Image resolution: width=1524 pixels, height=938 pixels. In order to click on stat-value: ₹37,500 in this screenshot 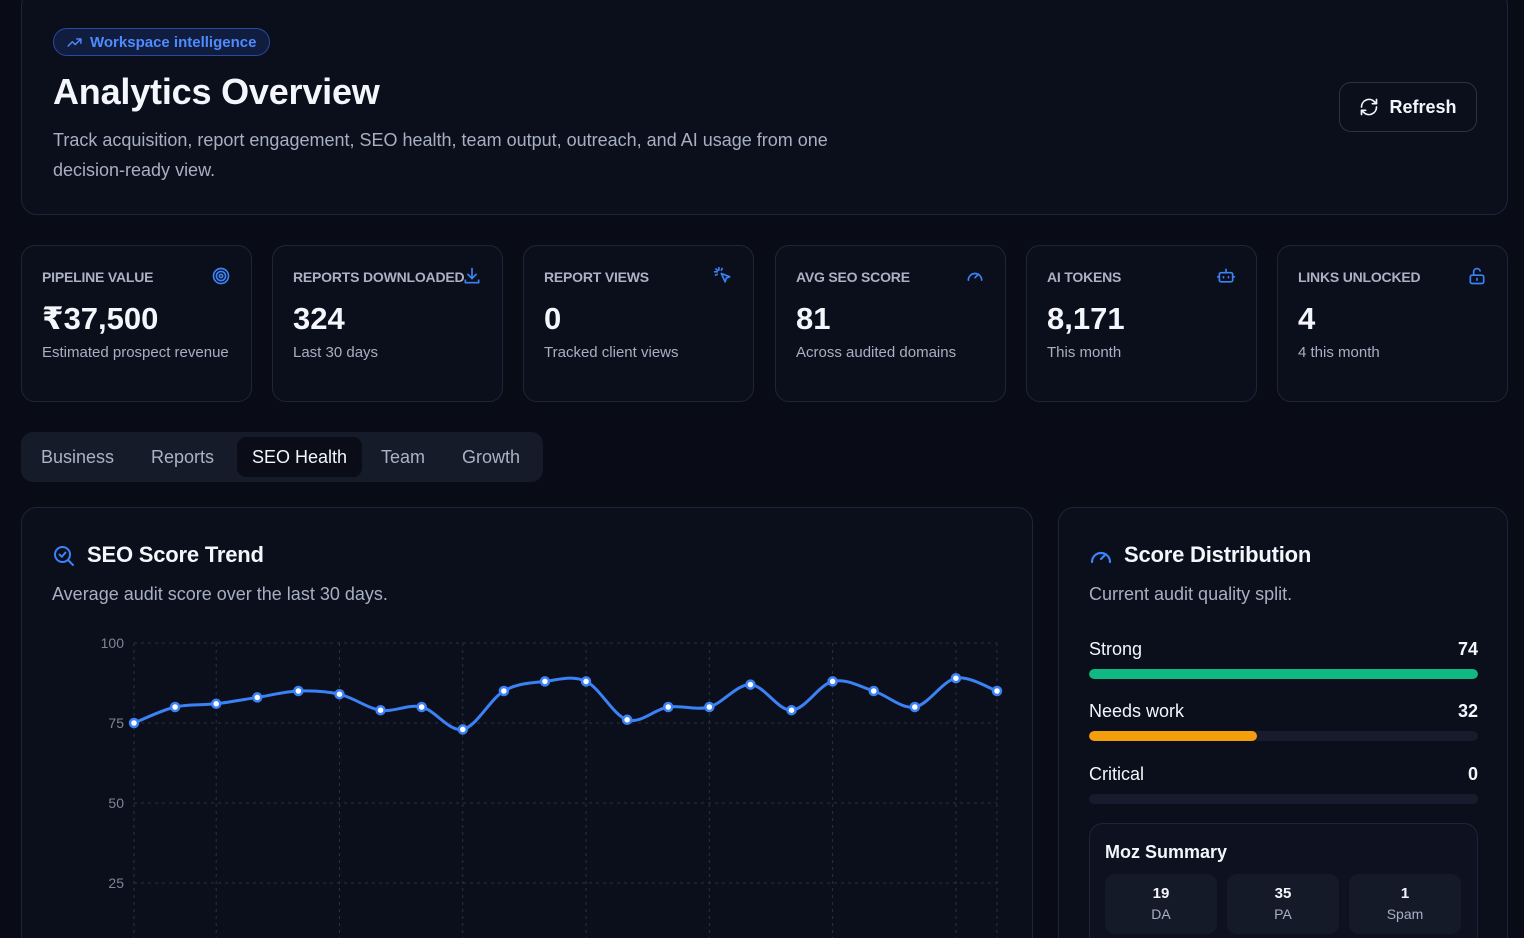, I will do `click(100, 318)`.